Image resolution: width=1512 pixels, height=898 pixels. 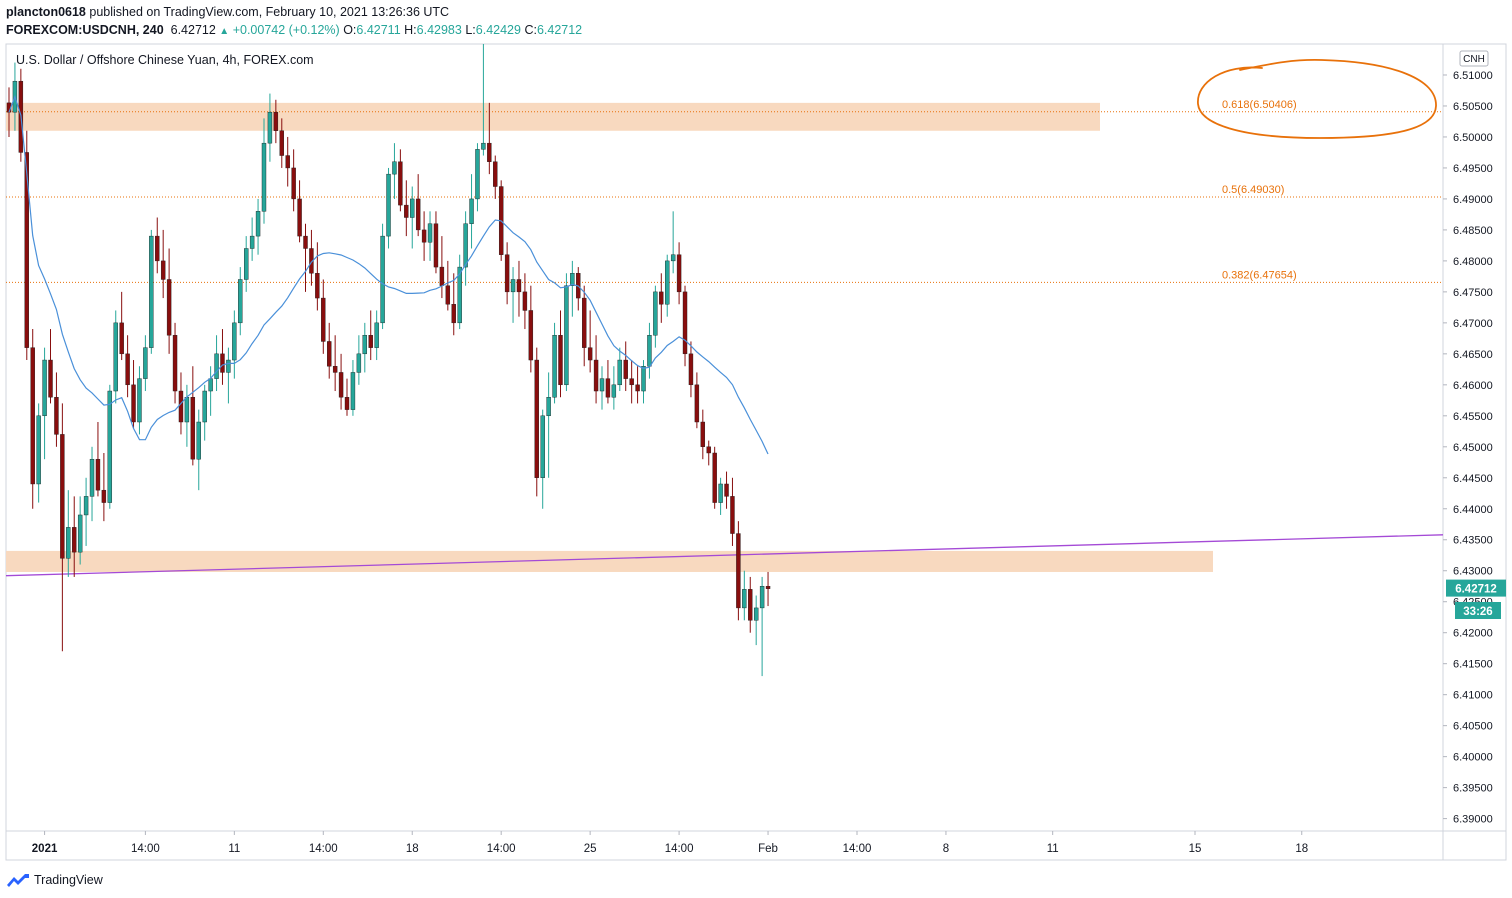 I want to click on tradingview-brand: TradingView, so click(x=68, y=880).